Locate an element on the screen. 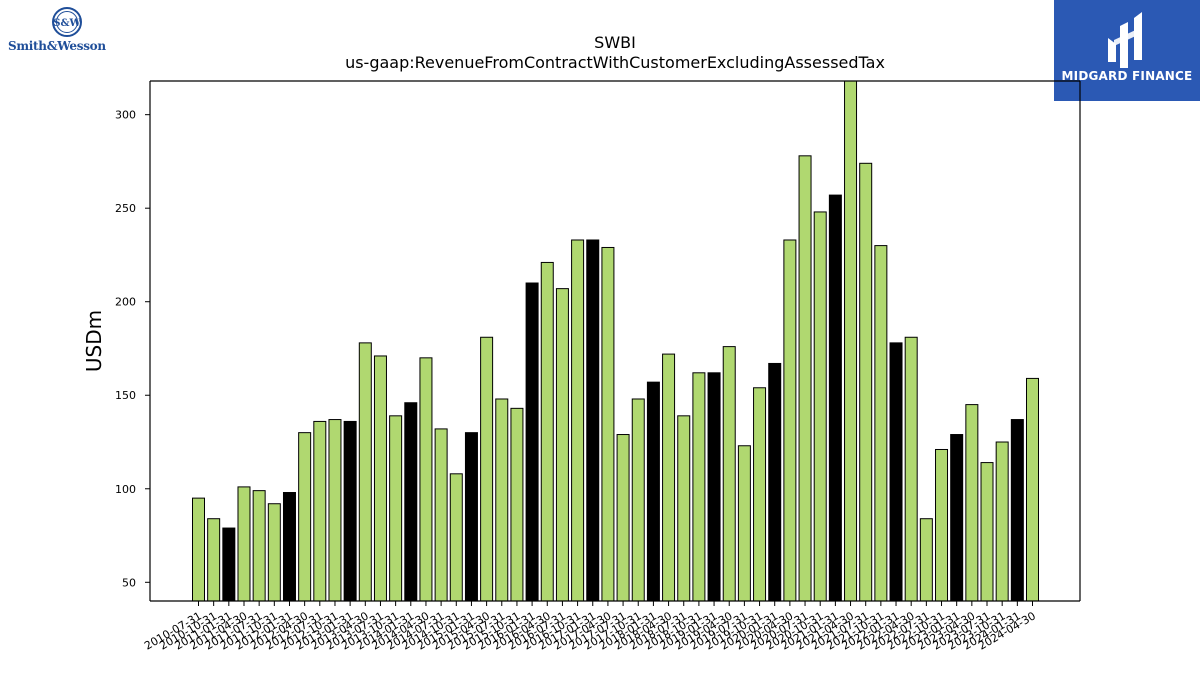 This screenshot has height=675, width=1200. midgard-finance-logo: MIDGARD FINANCE is located at coordinates (1127, 50).